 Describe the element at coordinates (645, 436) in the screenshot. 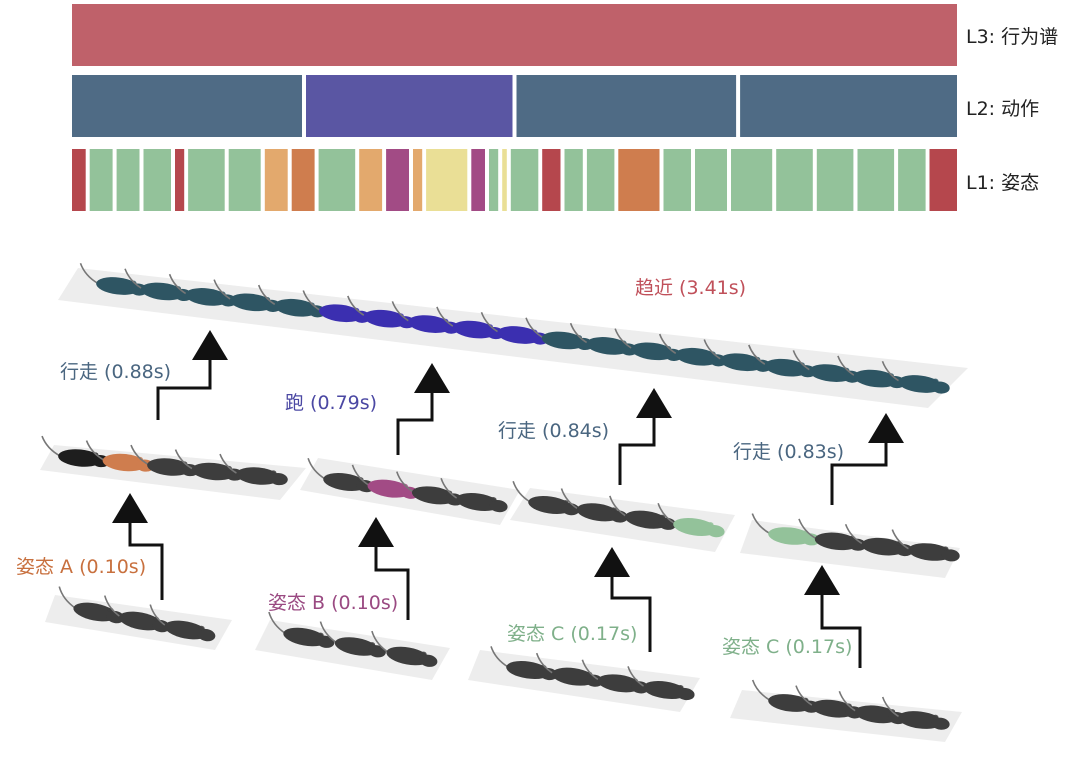

I see `arrow-walk2-to-approach` at that location.